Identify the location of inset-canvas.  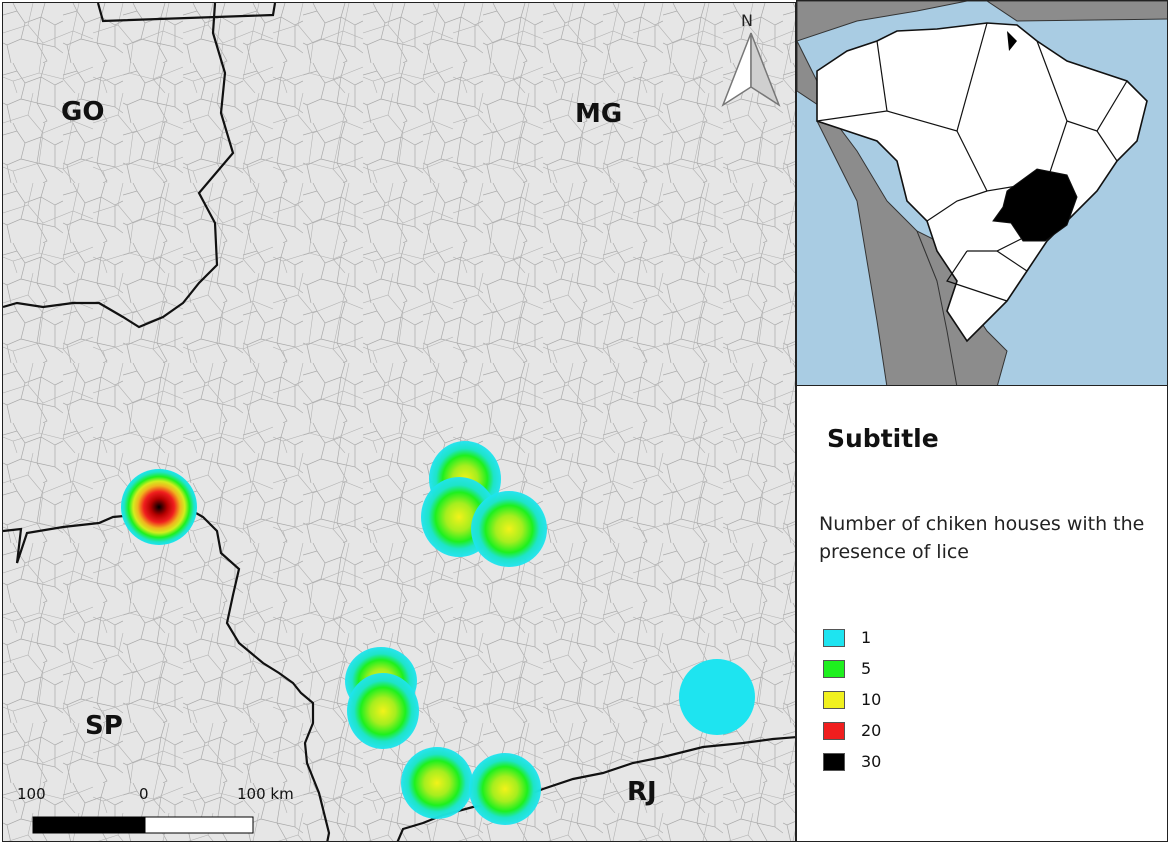
(982, 193).